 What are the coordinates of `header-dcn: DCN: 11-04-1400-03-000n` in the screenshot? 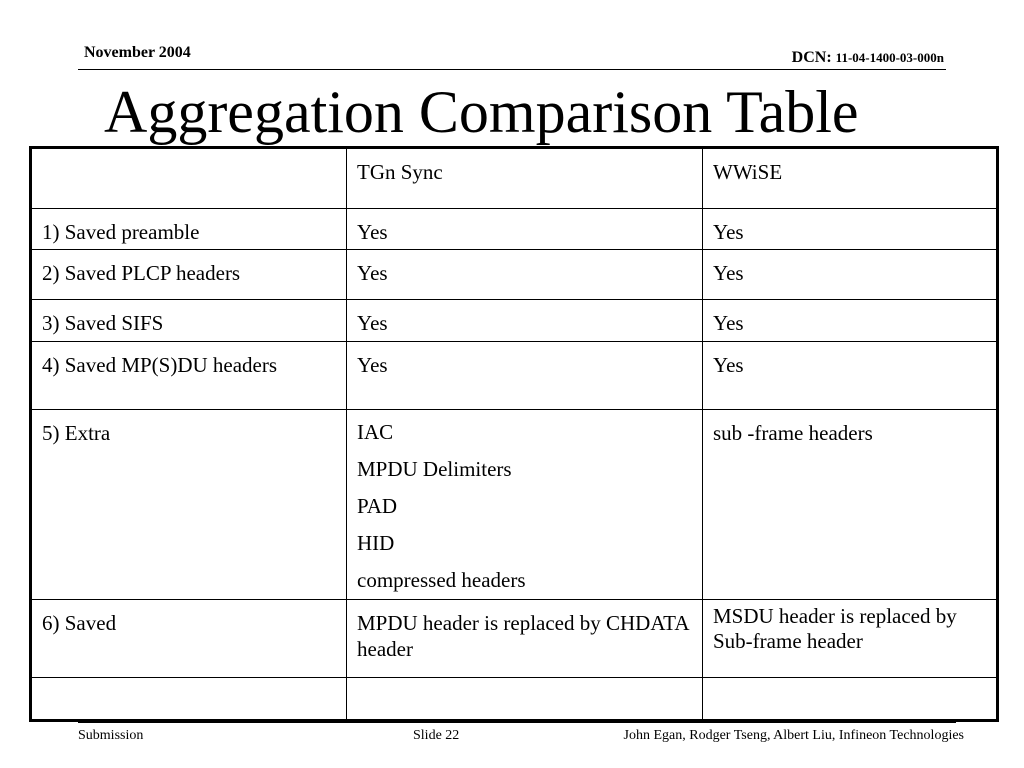 It's located at (868, 58).